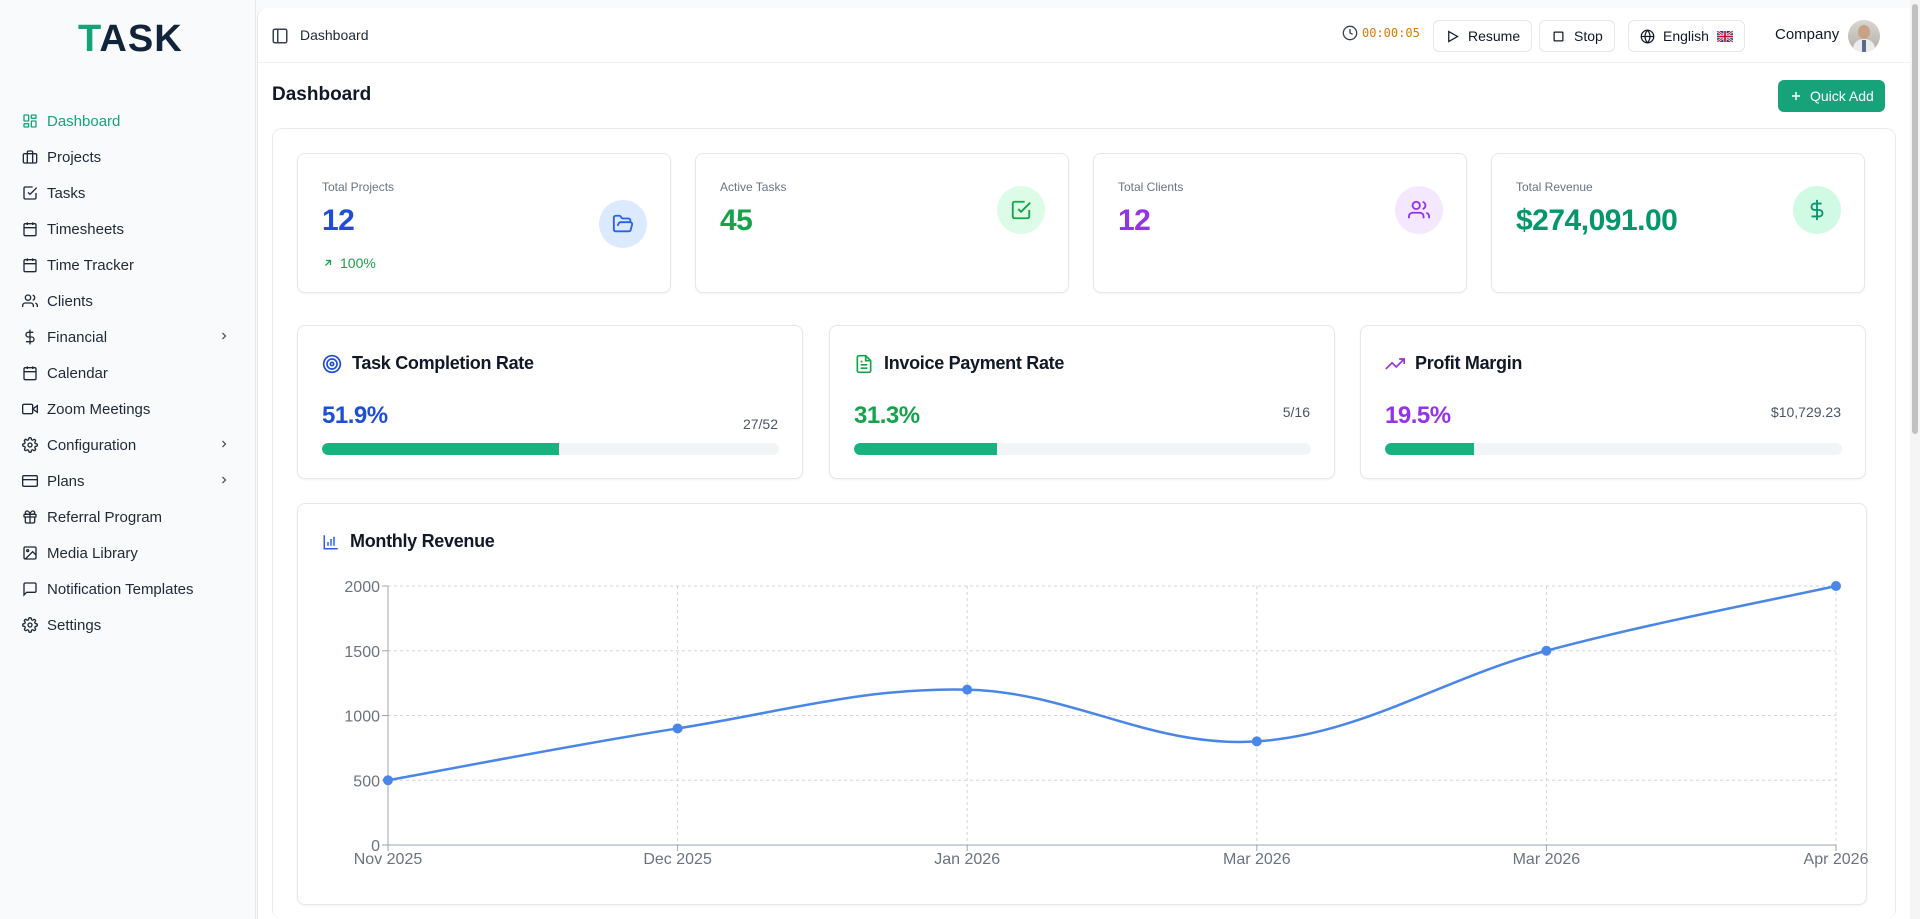 This screenshot has width=1920, height=919. Describe the element at coordinates (92, 445) in the screenshot. I see `sidebar-item-label: Configuration` at that location.